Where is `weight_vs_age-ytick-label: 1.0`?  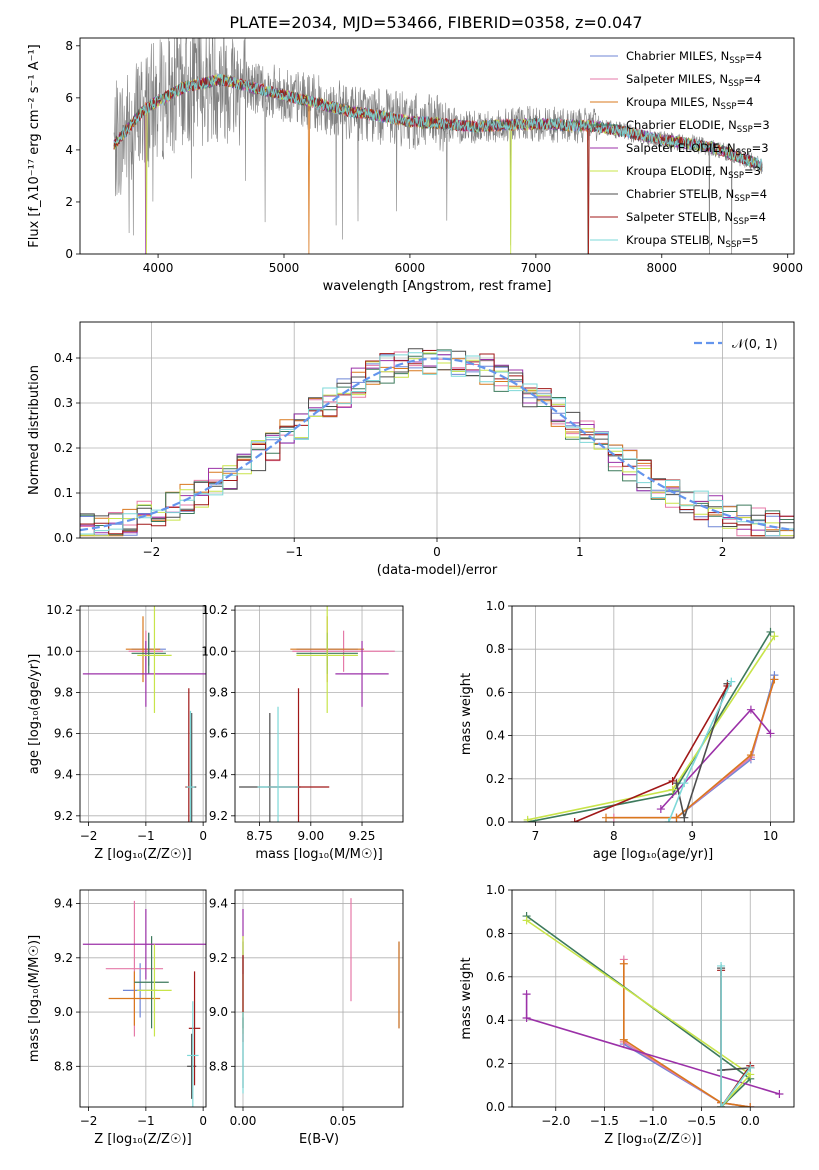 weight_vs_age-ytick-label: 1.0 is located at coordinates (495, 606).